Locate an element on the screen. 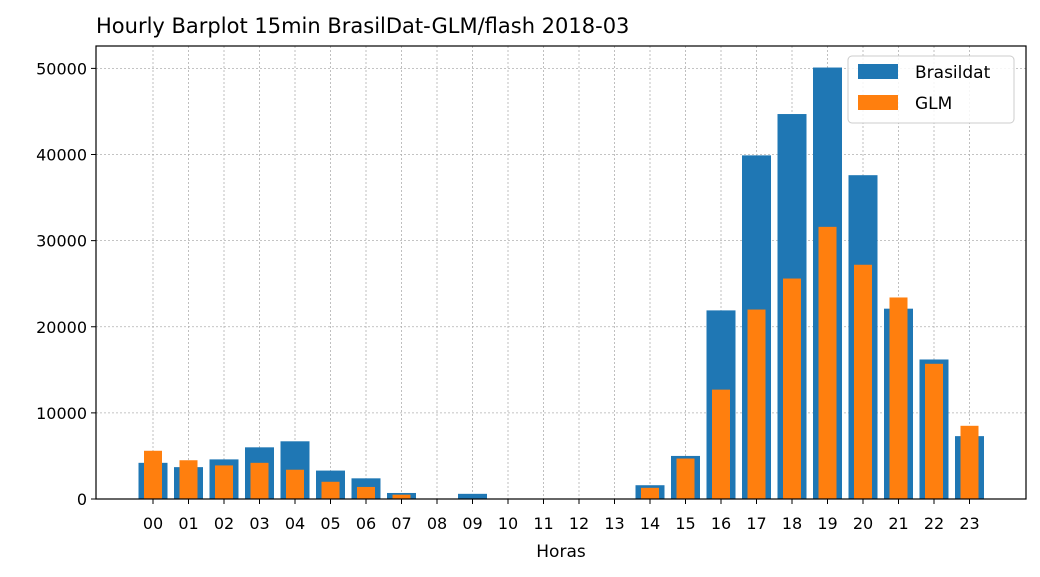 The height and width of the screenshot is (577, 1040). x-tick-label: 13 is located at coordinates (614, 523).